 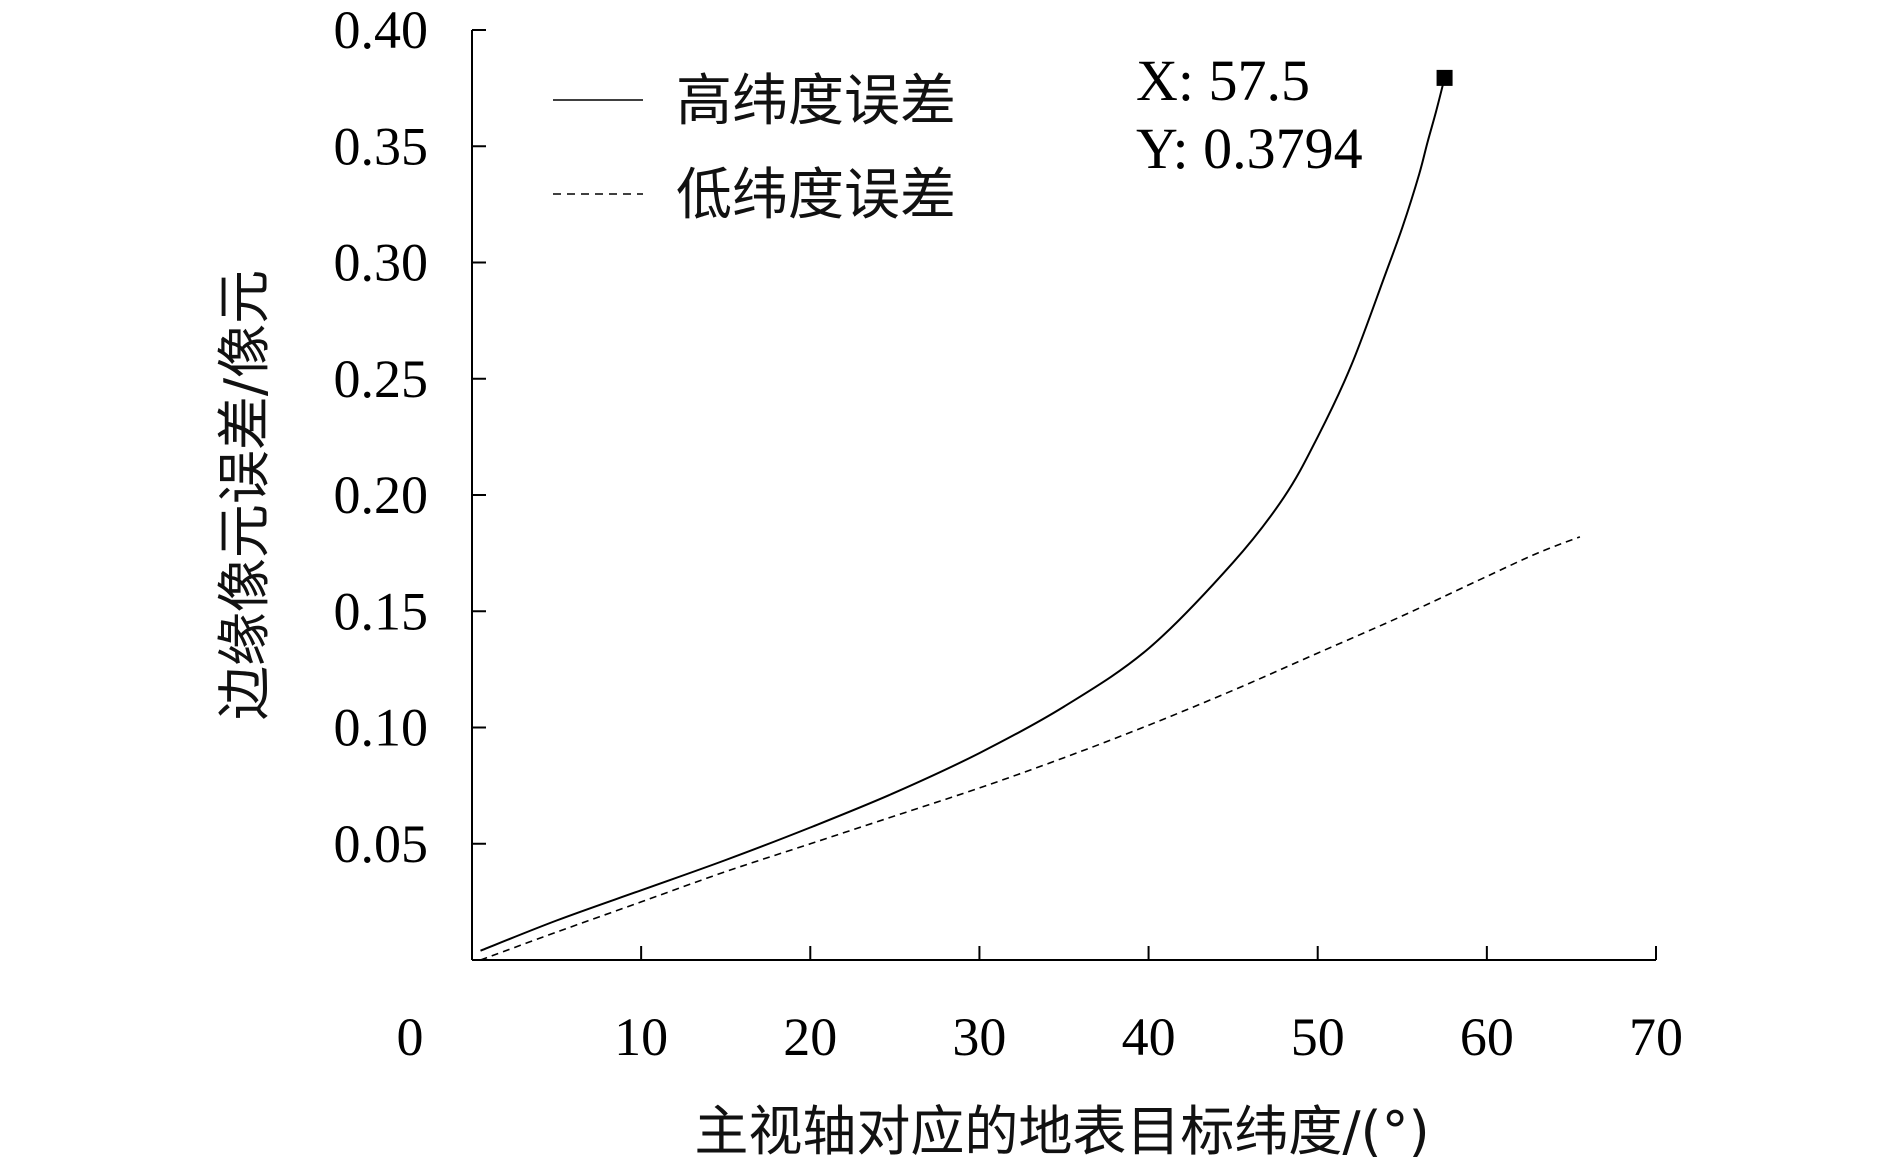 I want to click on legend: 高纬度误差 低纬度误差, so click(x=754, y=148).